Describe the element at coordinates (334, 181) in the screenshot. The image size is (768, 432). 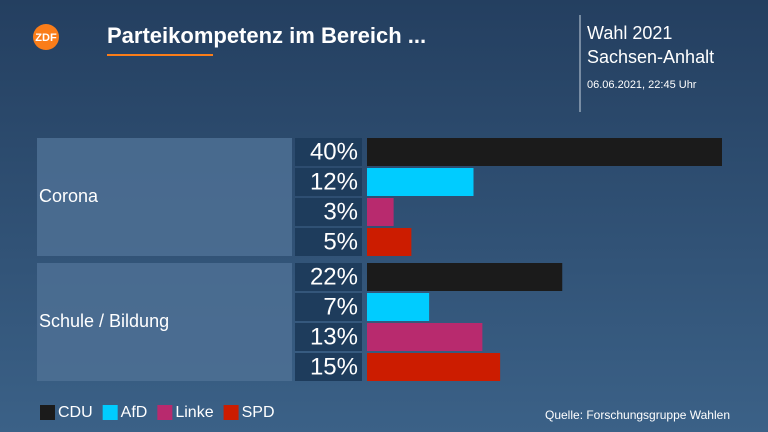
I see `value-label: 12%` at that location.